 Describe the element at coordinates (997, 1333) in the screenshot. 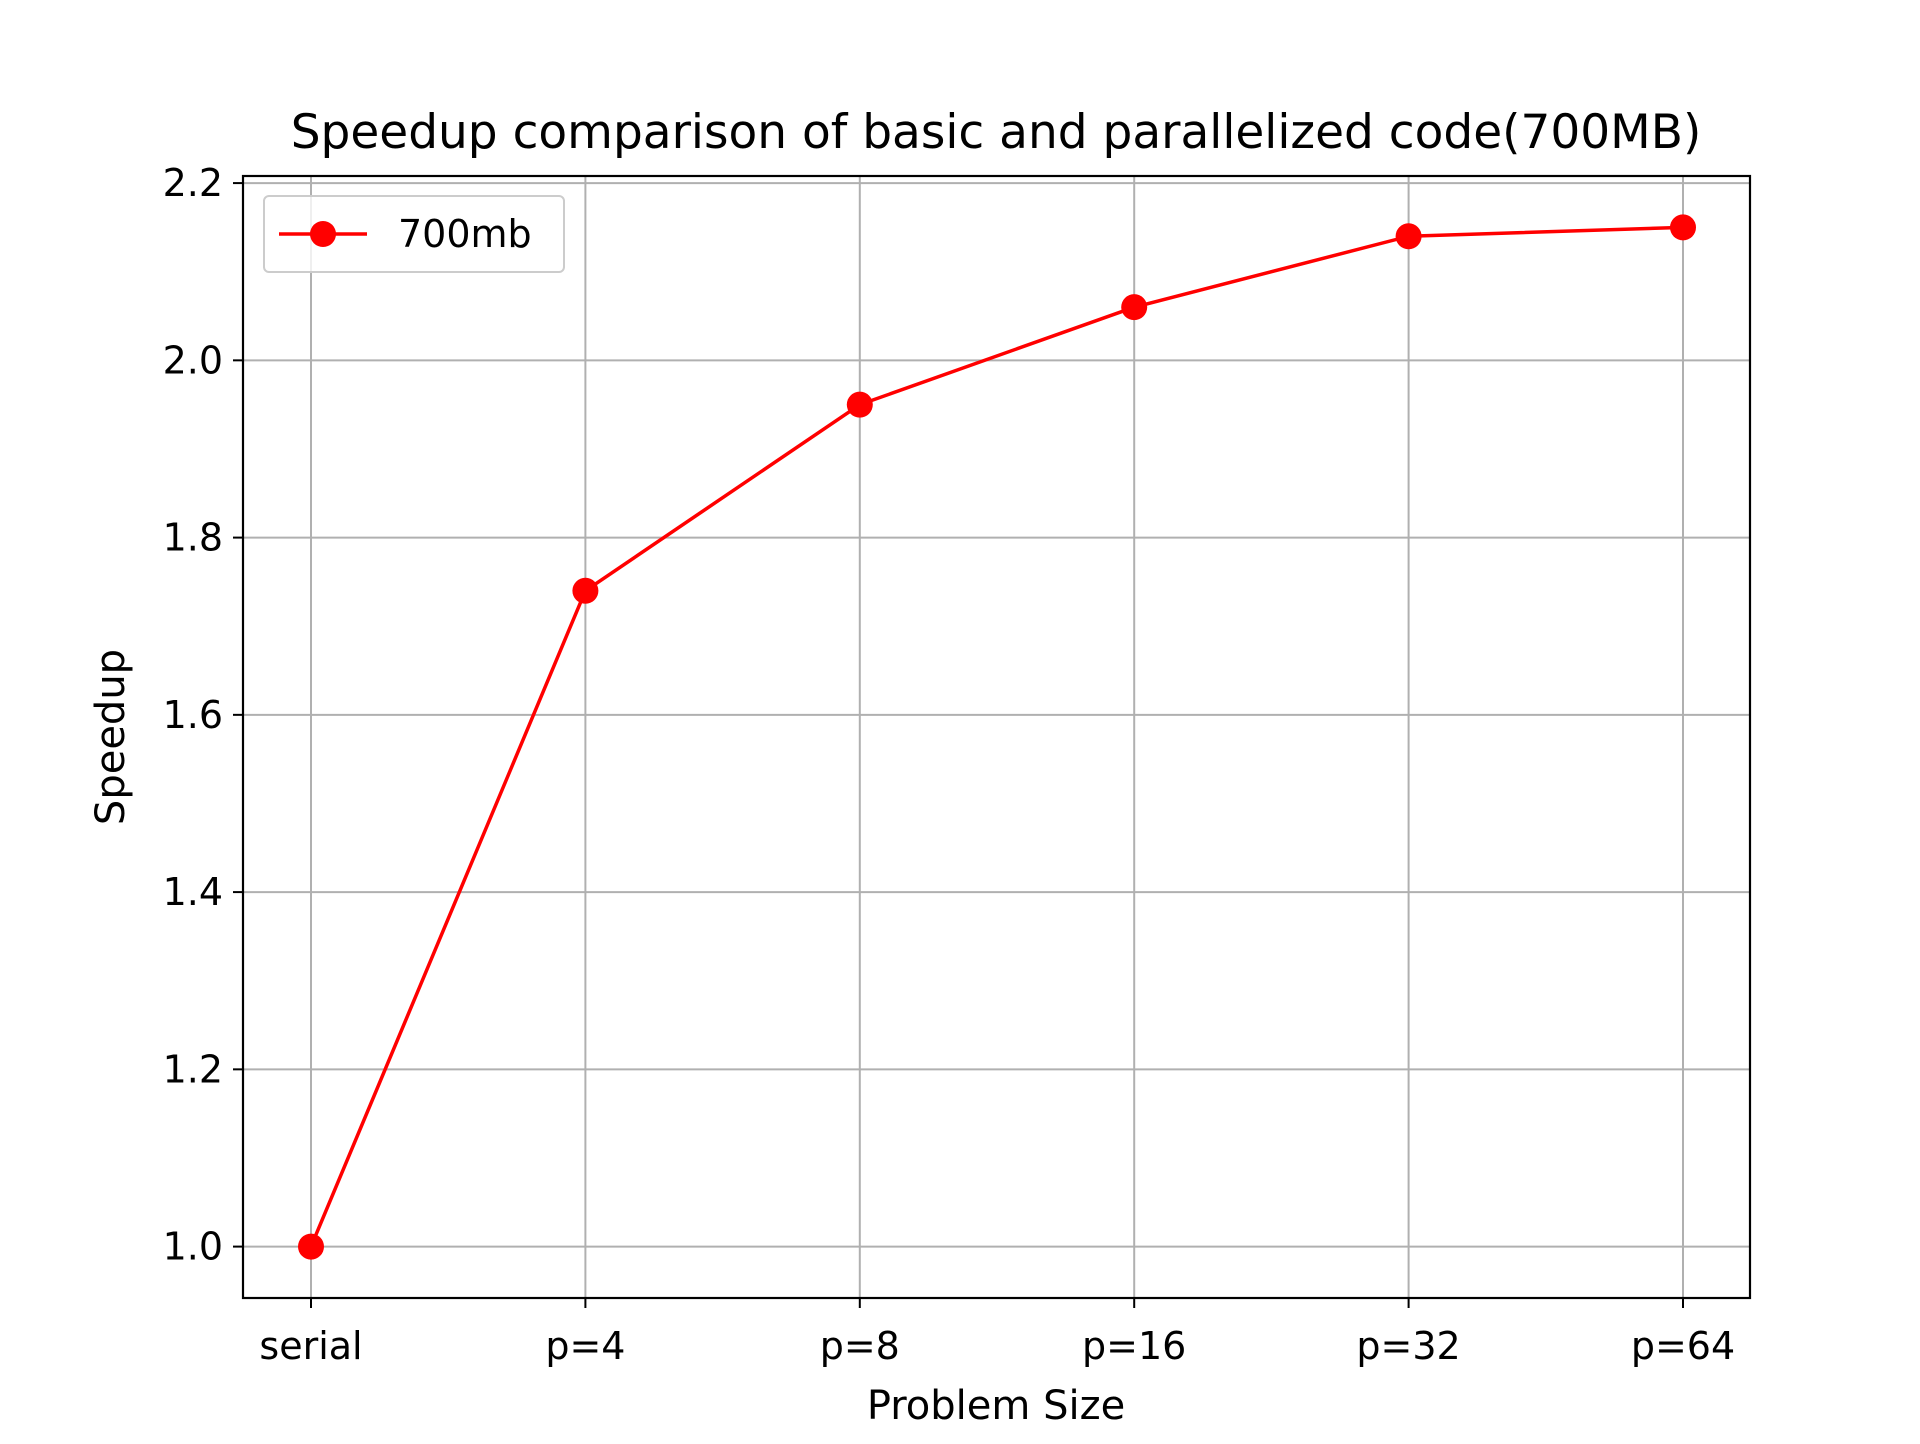

I see `x-axis-ticks: serial p=4 p=8 p=16 p=32 p=64` at that location.